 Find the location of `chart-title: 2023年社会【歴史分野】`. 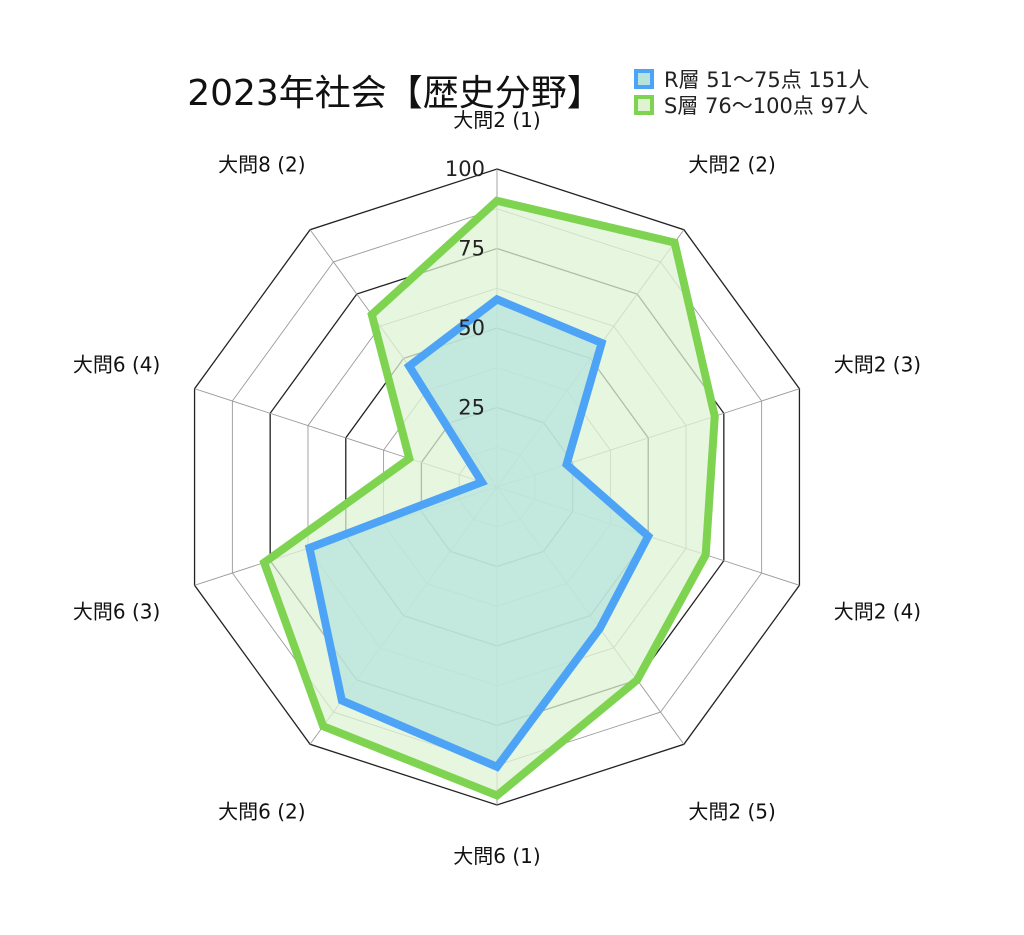

chart-title: 2023年社会【歴史分野】 is located at coordinates (395, 93).